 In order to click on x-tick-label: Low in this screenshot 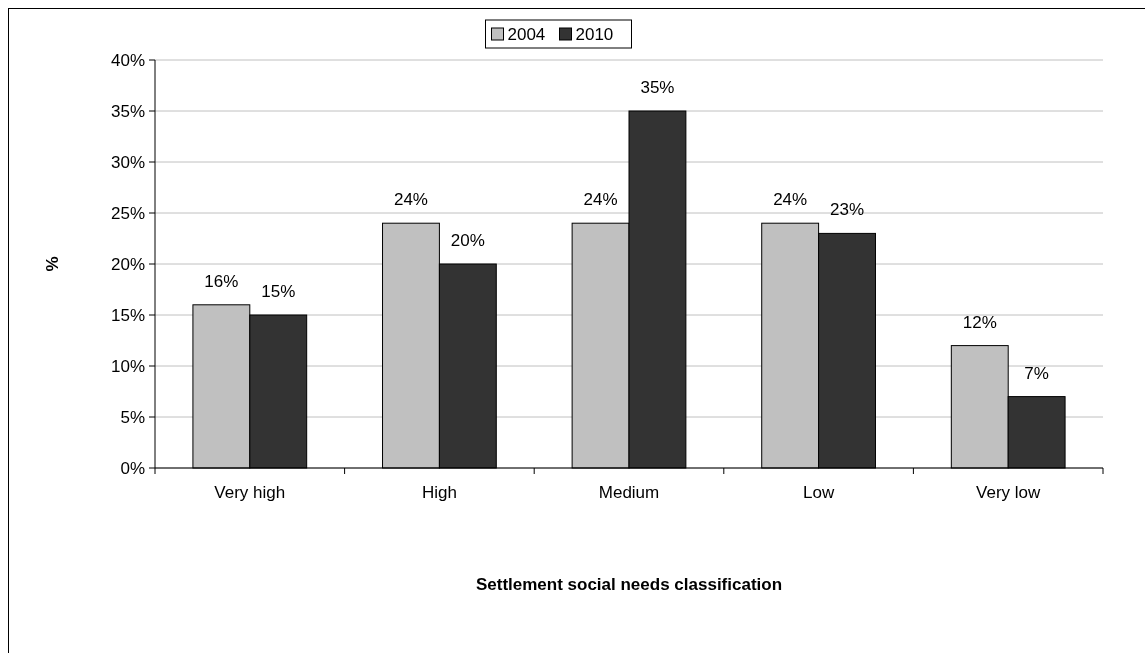, I will do `click(819, 492)`.